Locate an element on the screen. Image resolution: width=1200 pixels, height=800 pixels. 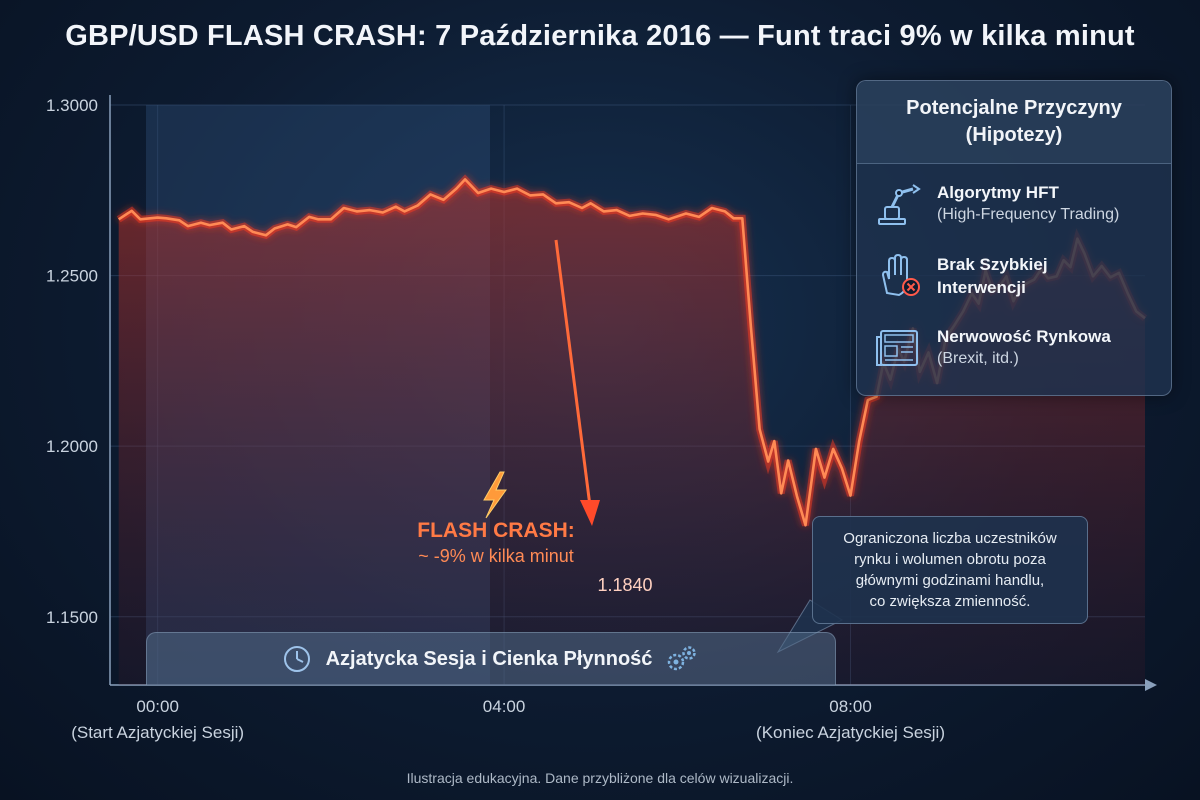
y-tick-label: 1.2500 is located at coordinates (72, 276).